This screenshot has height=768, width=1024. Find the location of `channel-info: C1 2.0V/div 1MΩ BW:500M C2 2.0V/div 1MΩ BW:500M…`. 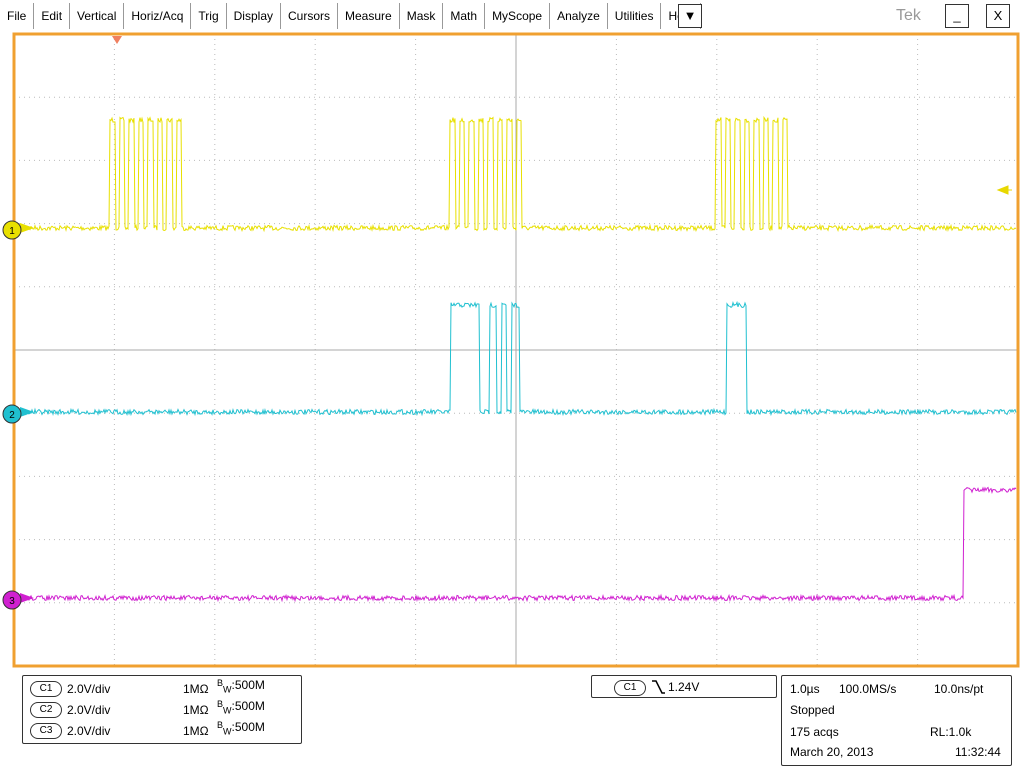

channel-info: C1 2.0V/div 1MΩ BW:500M C2 2.0V/div 1MΩ BW:500M… is located at coordinates (162, 709).